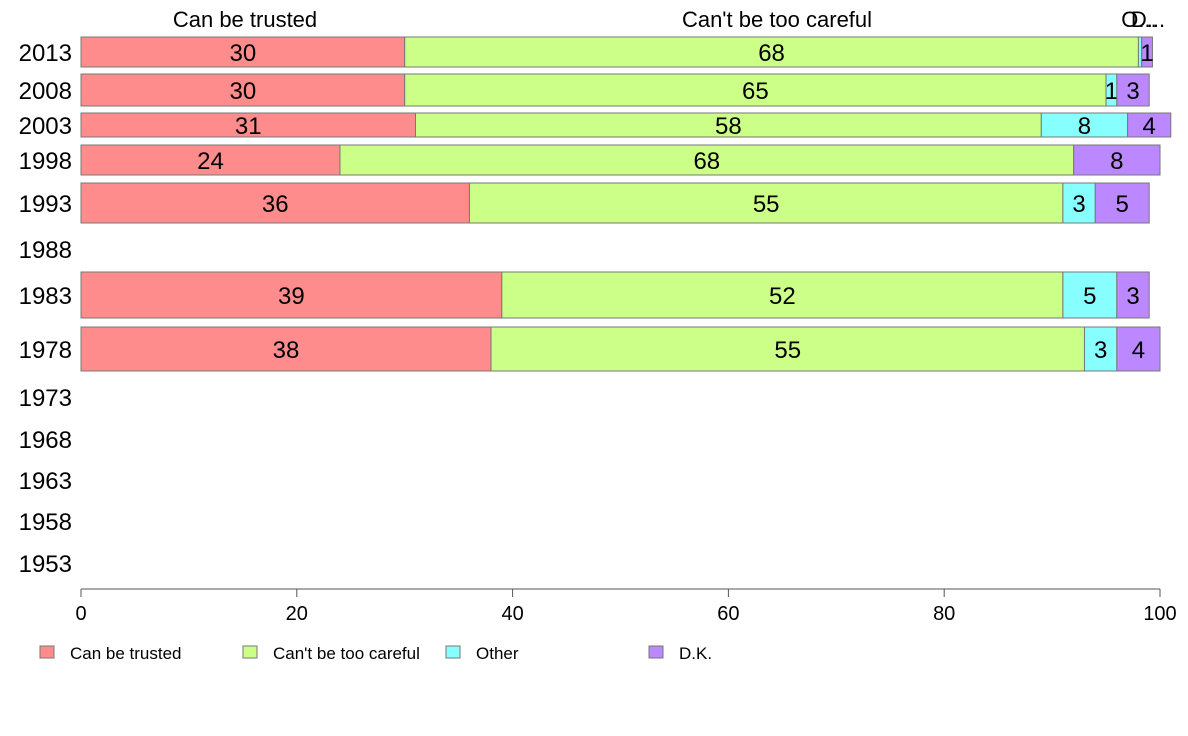 The image size is (1188, 736). I want to click on year-label: 1998, so click(45, 161).